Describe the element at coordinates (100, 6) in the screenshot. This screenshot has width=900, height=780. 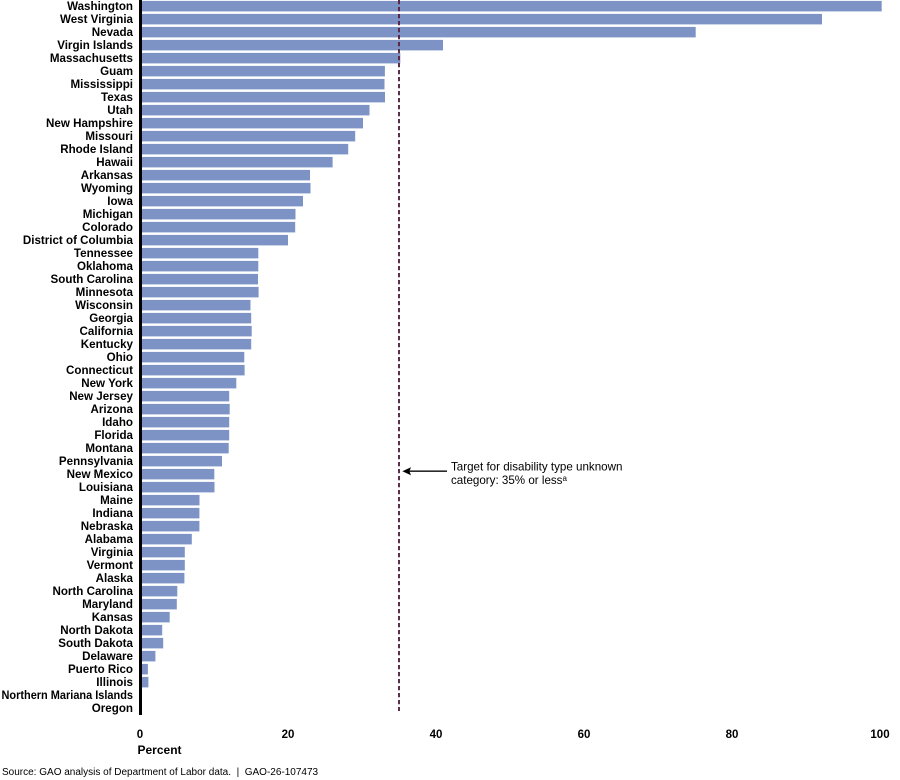
I see `svg-text: Washington` at that location.